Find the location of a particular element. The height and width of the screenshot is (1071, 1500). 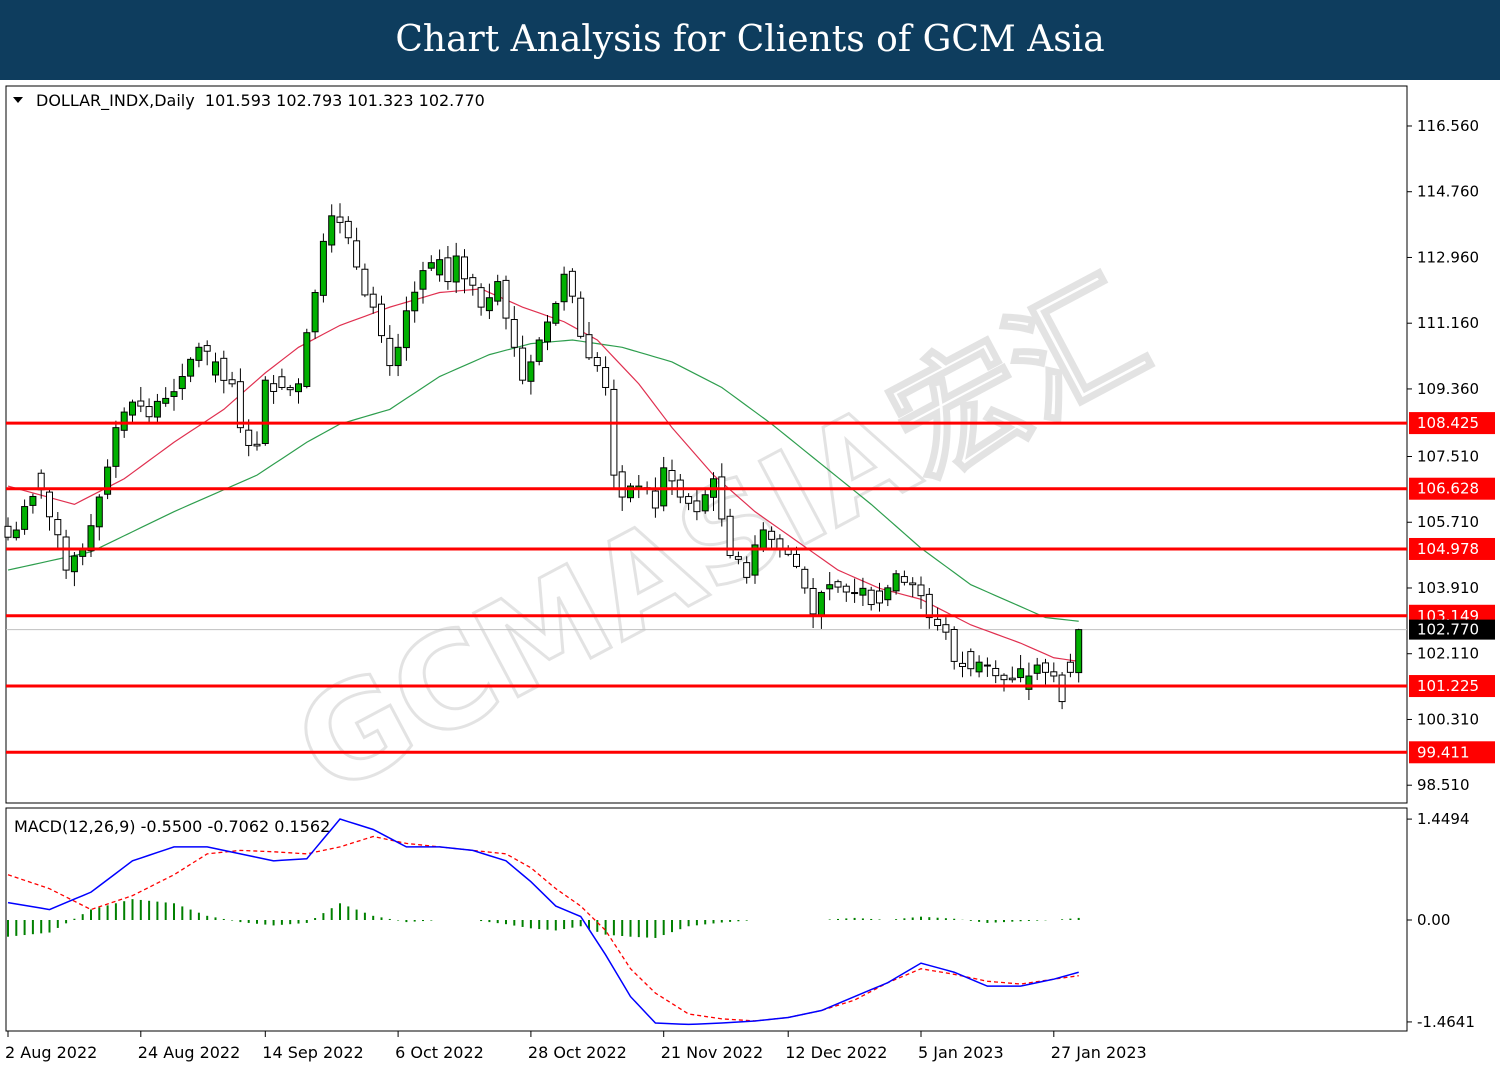

price-axis-label: 111.160 is located at coordinates (1448, 323).